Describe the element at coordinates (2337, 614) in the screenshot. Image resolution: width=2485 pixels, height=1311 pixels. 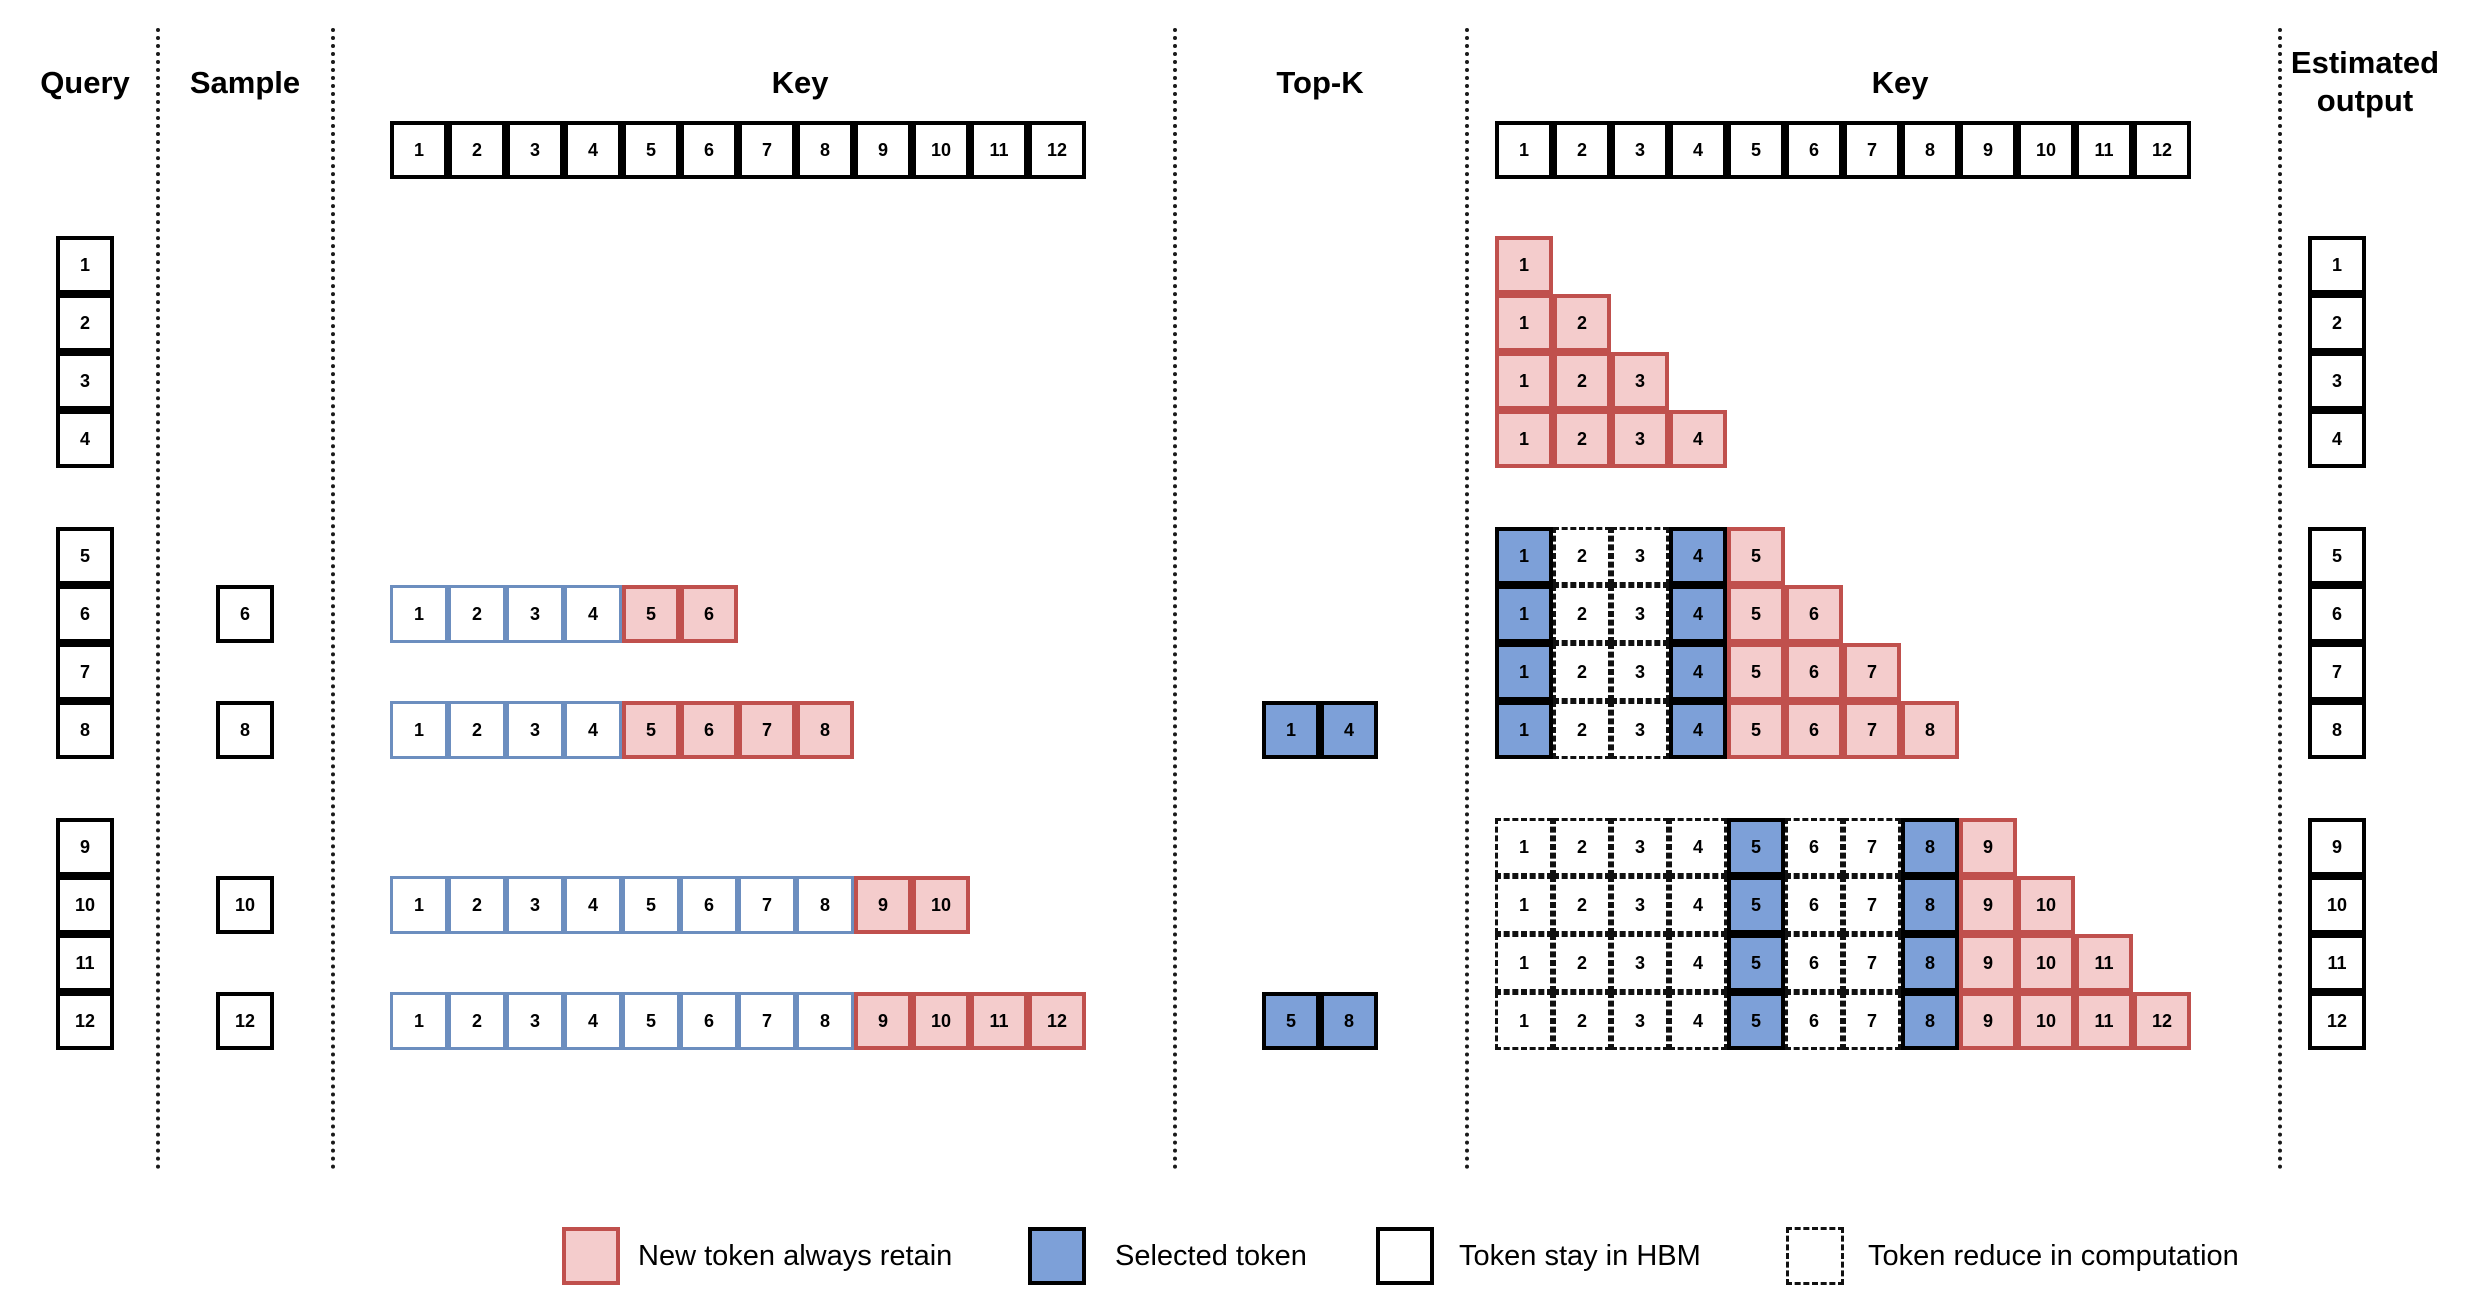
I see `output-token: 6` at that location.